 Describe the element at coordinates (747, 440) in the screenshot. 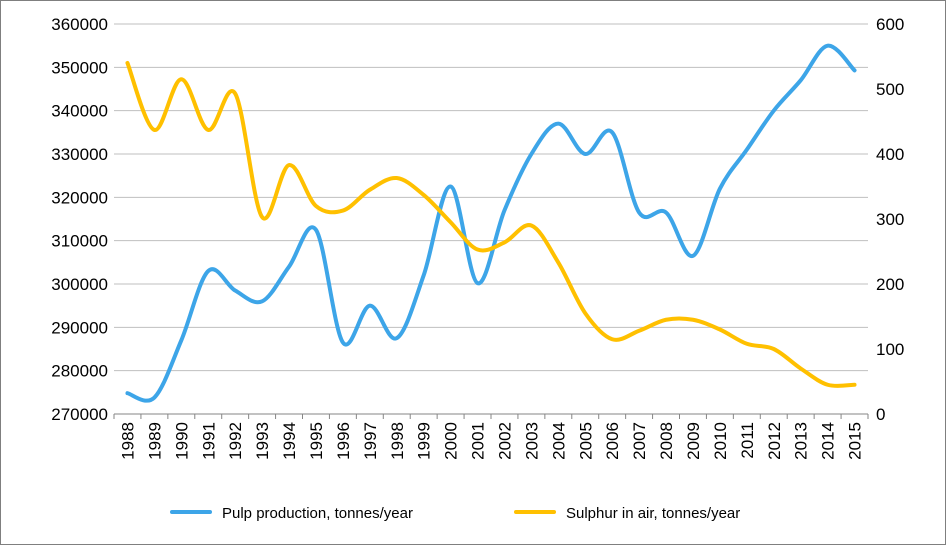

I see `x-tick-label: 2011` at that location.